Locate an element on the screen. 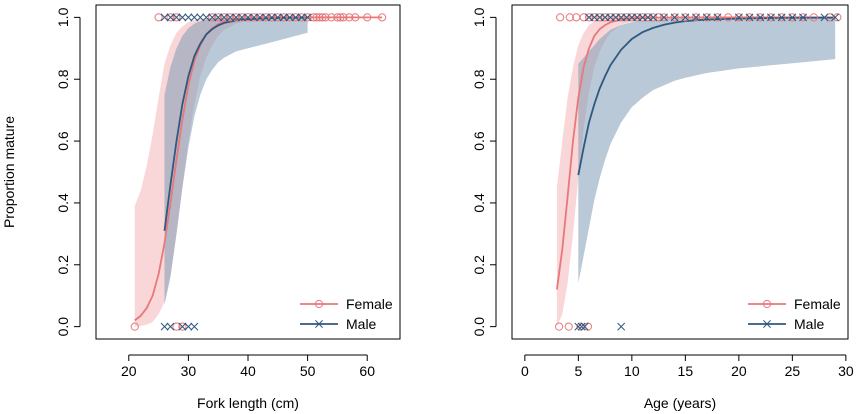 The height and width of the screenshot is (414, 856). x-axis-label: Age (years) is located at coordinates (680, 403).